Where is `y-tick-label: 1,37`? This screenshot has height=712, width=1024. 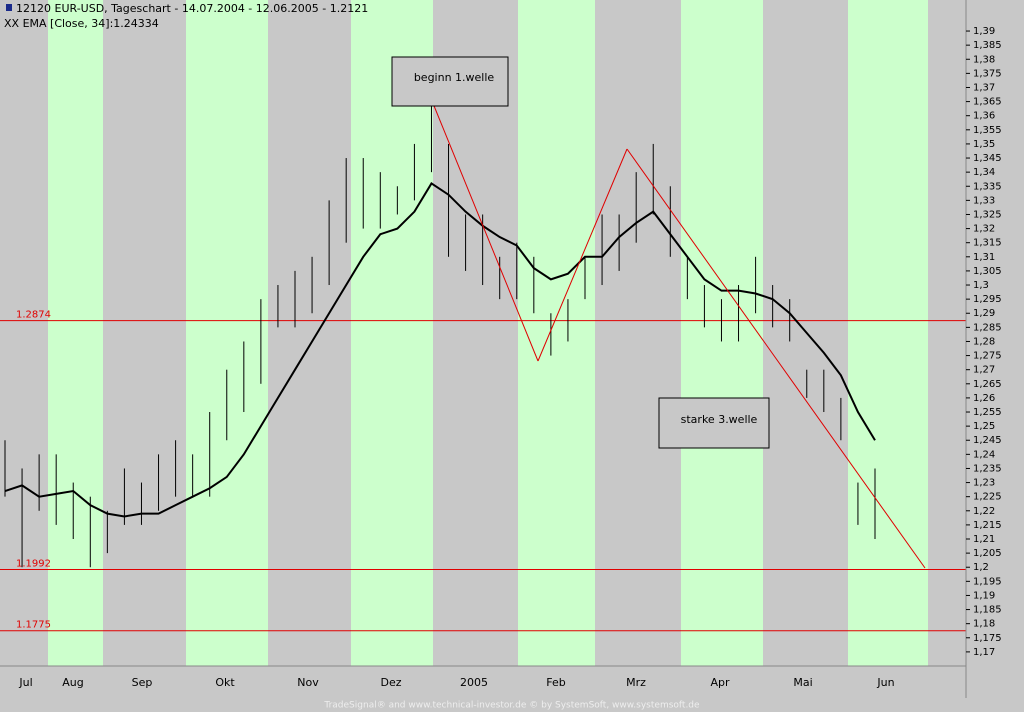
y-tick-label: 1,37 is located at coordinates (984, 87).